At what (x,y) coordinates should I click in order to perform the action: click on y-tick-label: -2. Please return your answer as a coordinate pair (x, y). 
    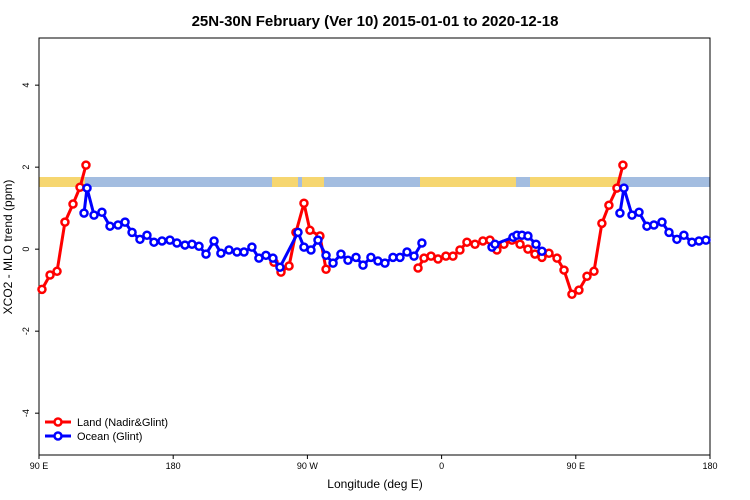
    Looking at the image, I should click on (26, 331).